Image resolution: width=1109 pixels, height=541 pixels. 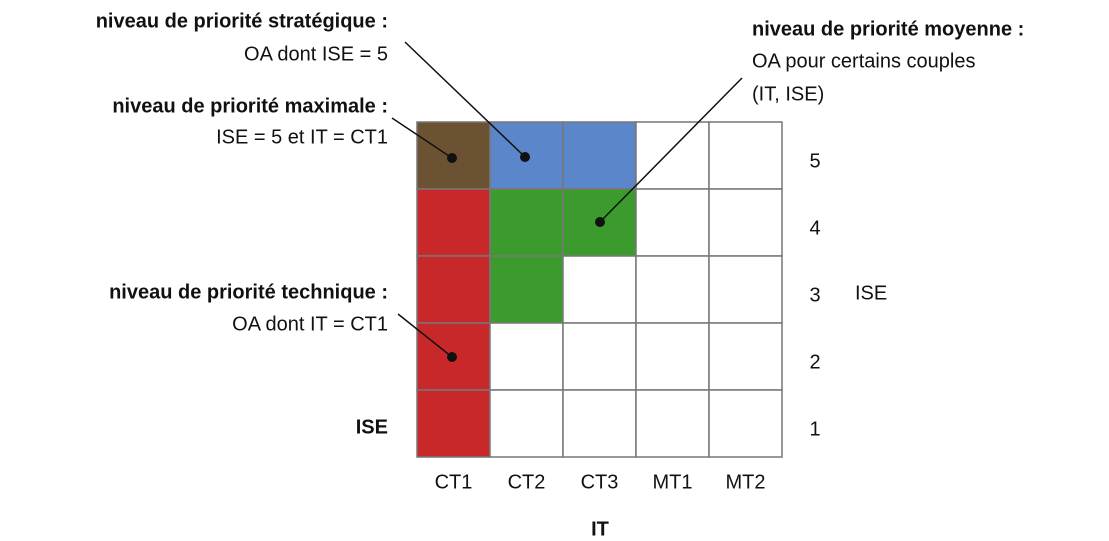 I want to click on left-axis-label: ISE, so click(x=372, y=427).